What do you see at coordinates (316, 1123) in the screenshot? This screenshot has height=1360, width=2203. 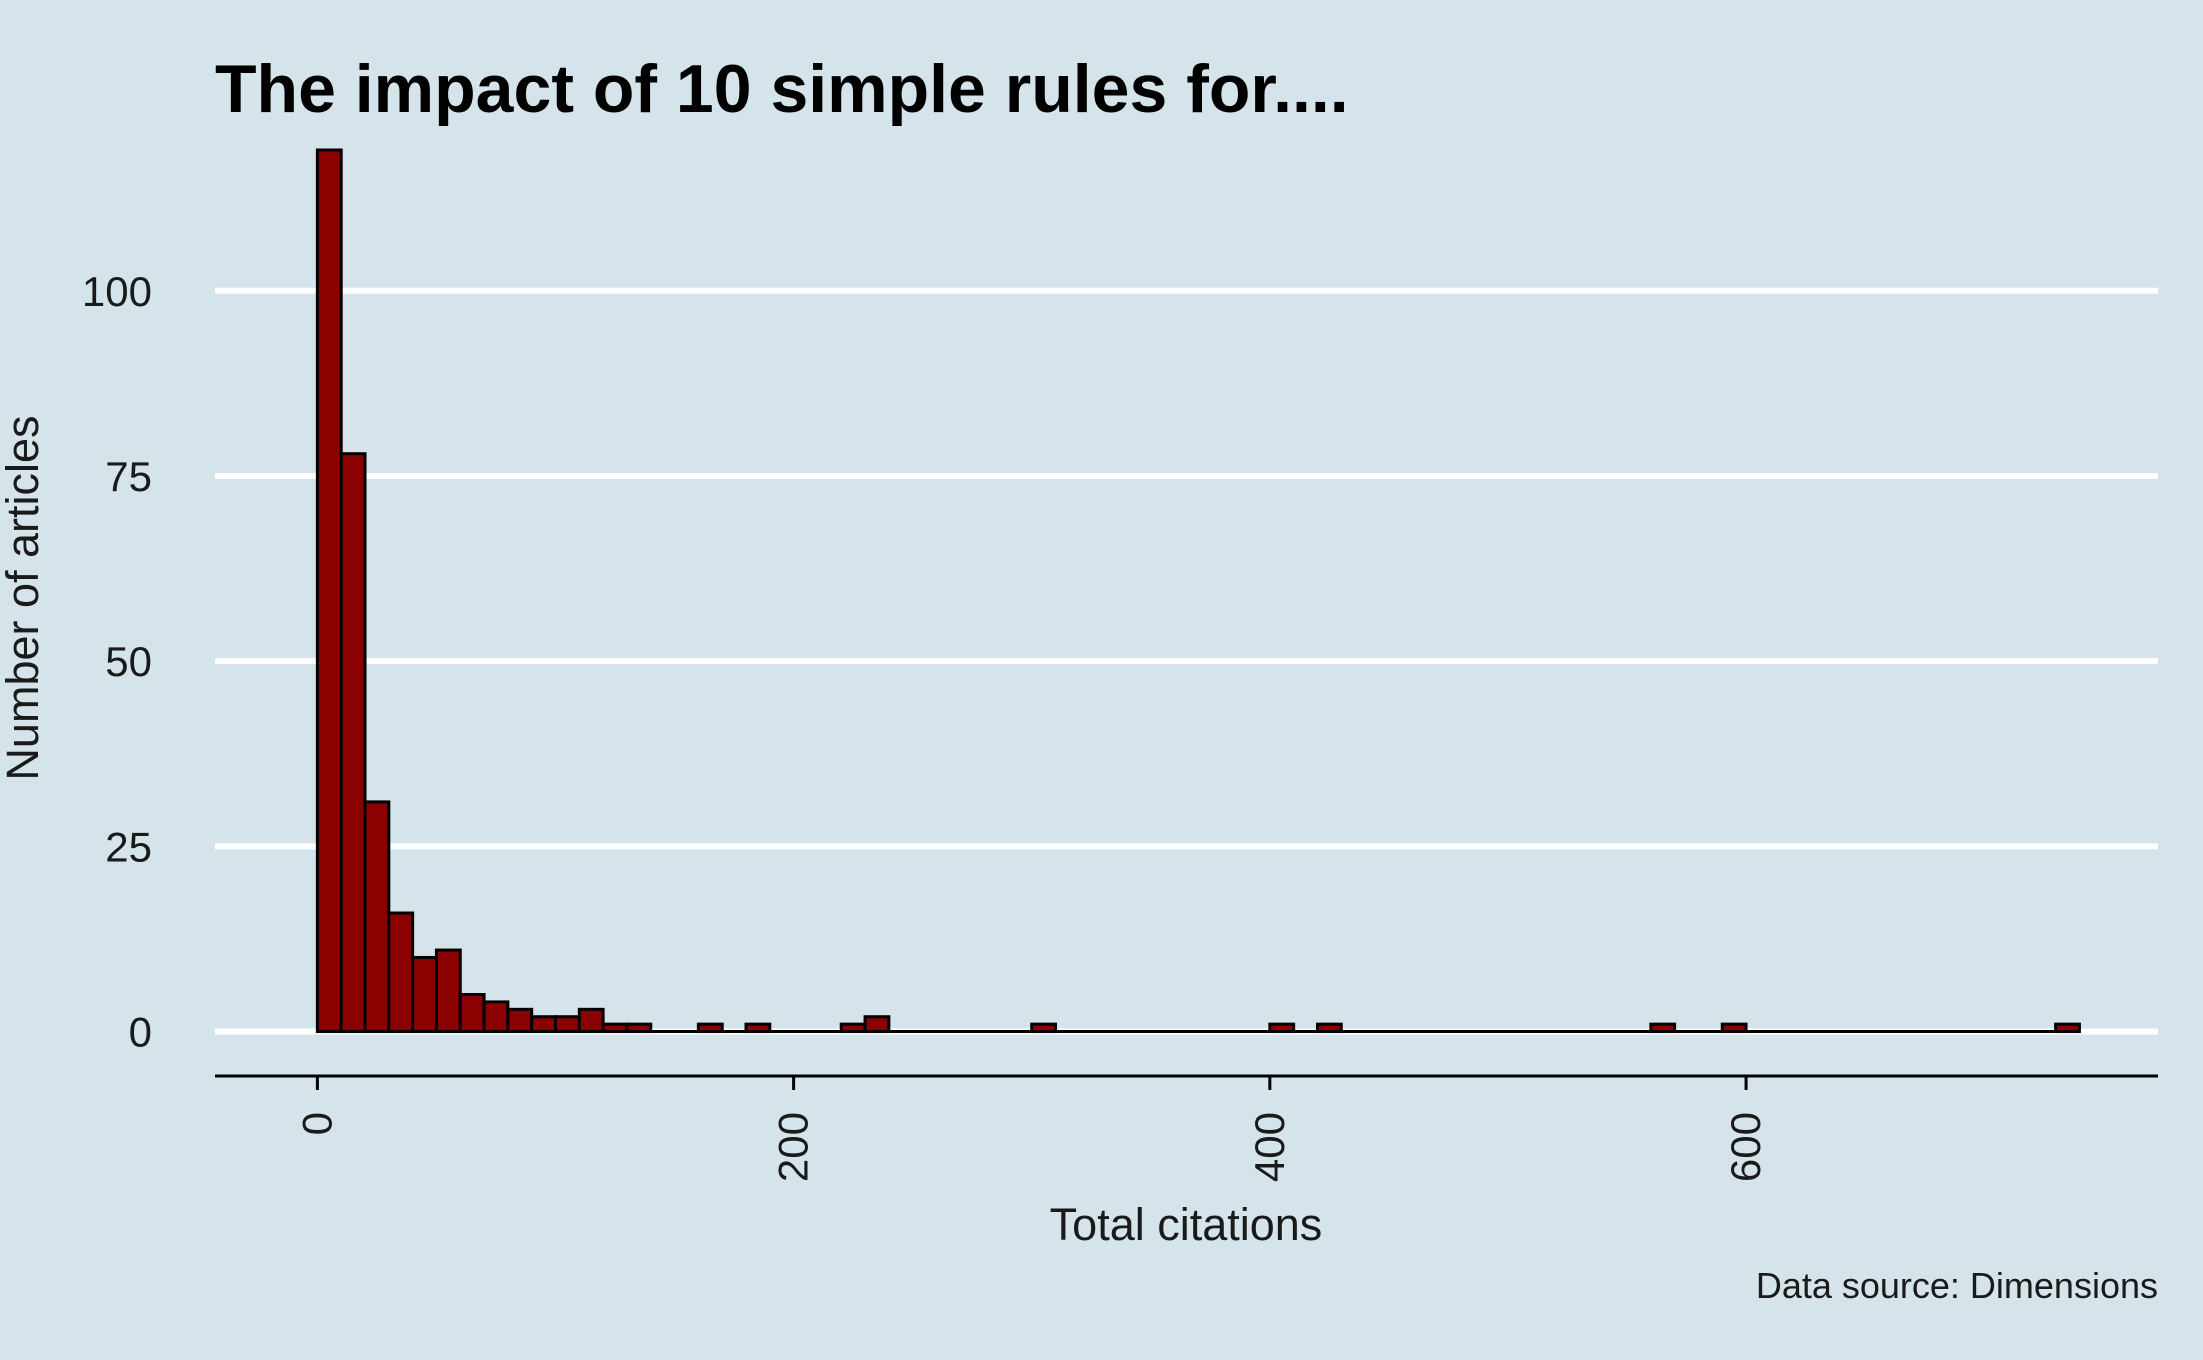 I see `x-tick-label-0: 0` at bounding box center [316, 1123].